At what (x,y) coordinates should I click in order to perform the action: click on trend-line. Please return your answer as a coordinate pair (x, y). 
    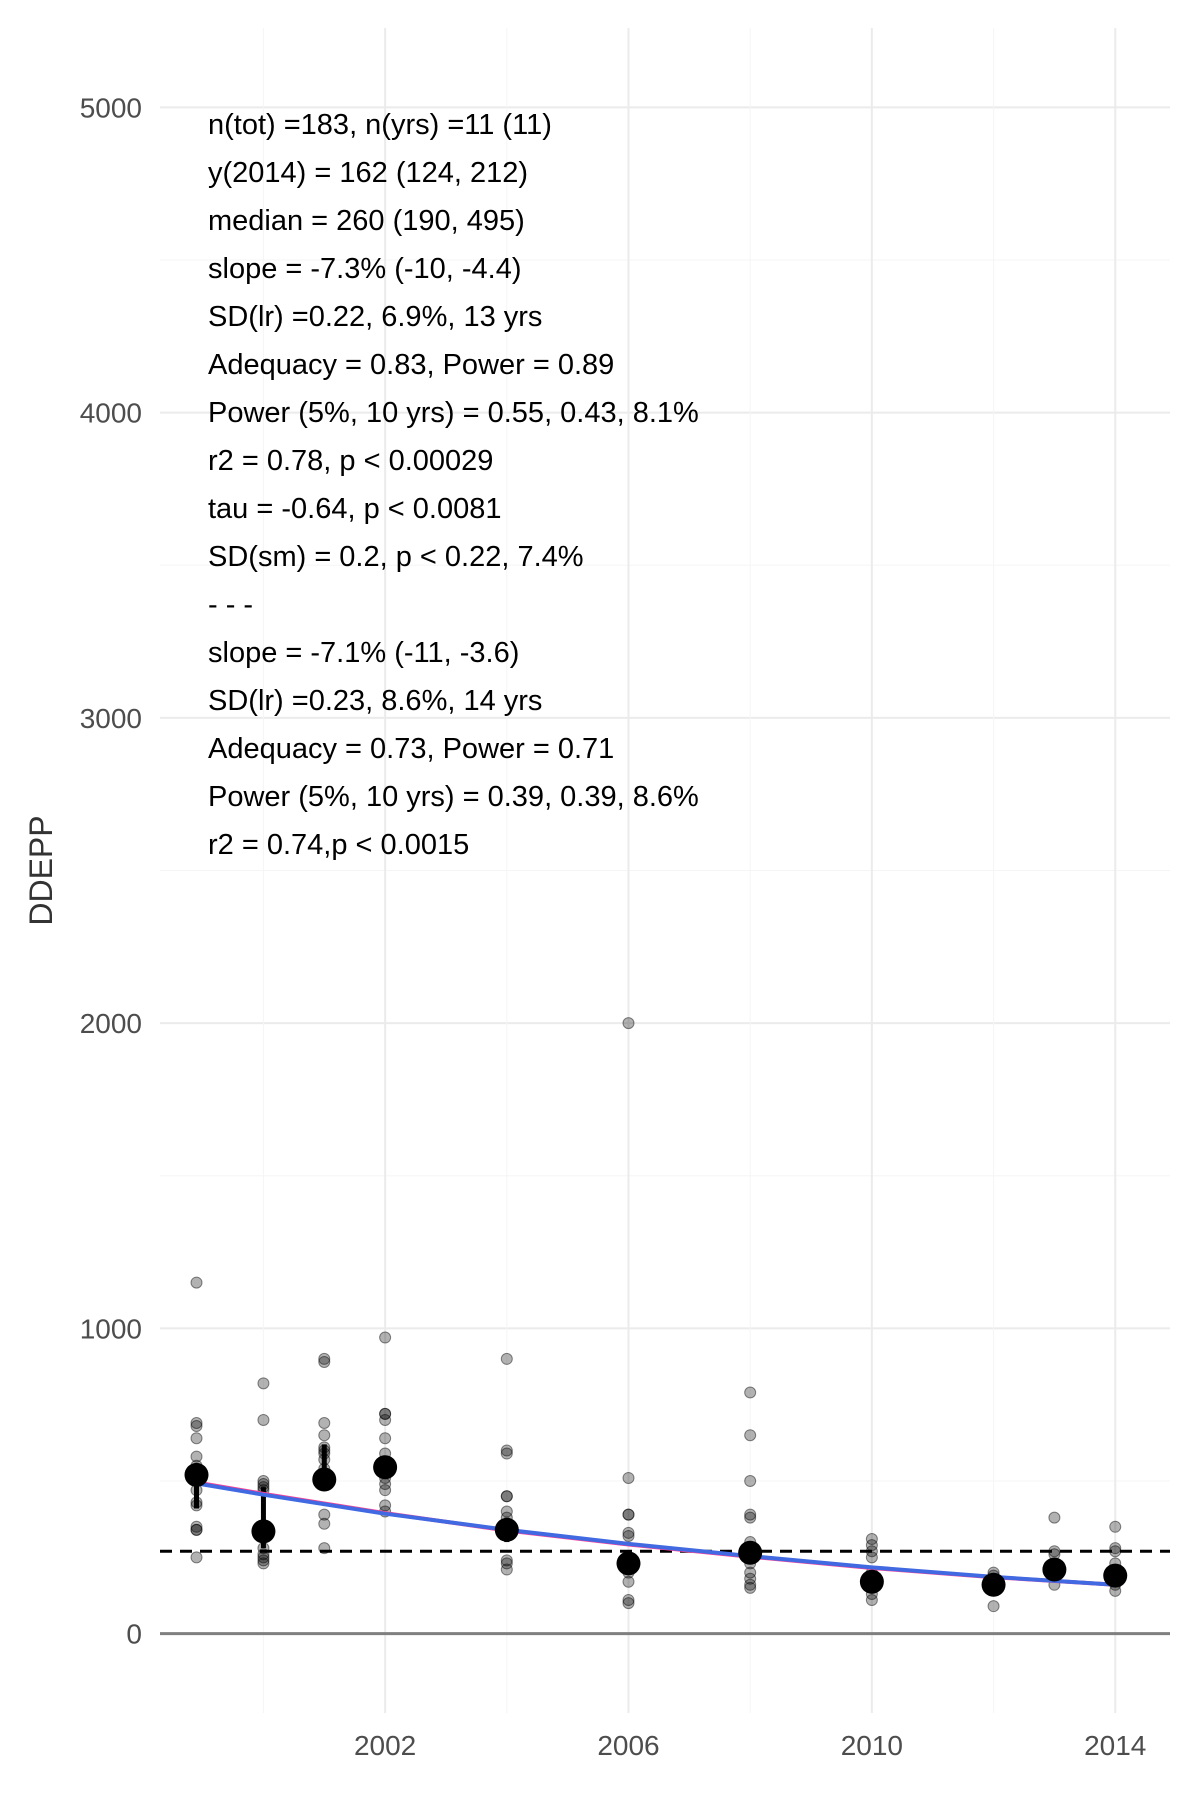
    Looking at the image, I should click on (656, 1534).